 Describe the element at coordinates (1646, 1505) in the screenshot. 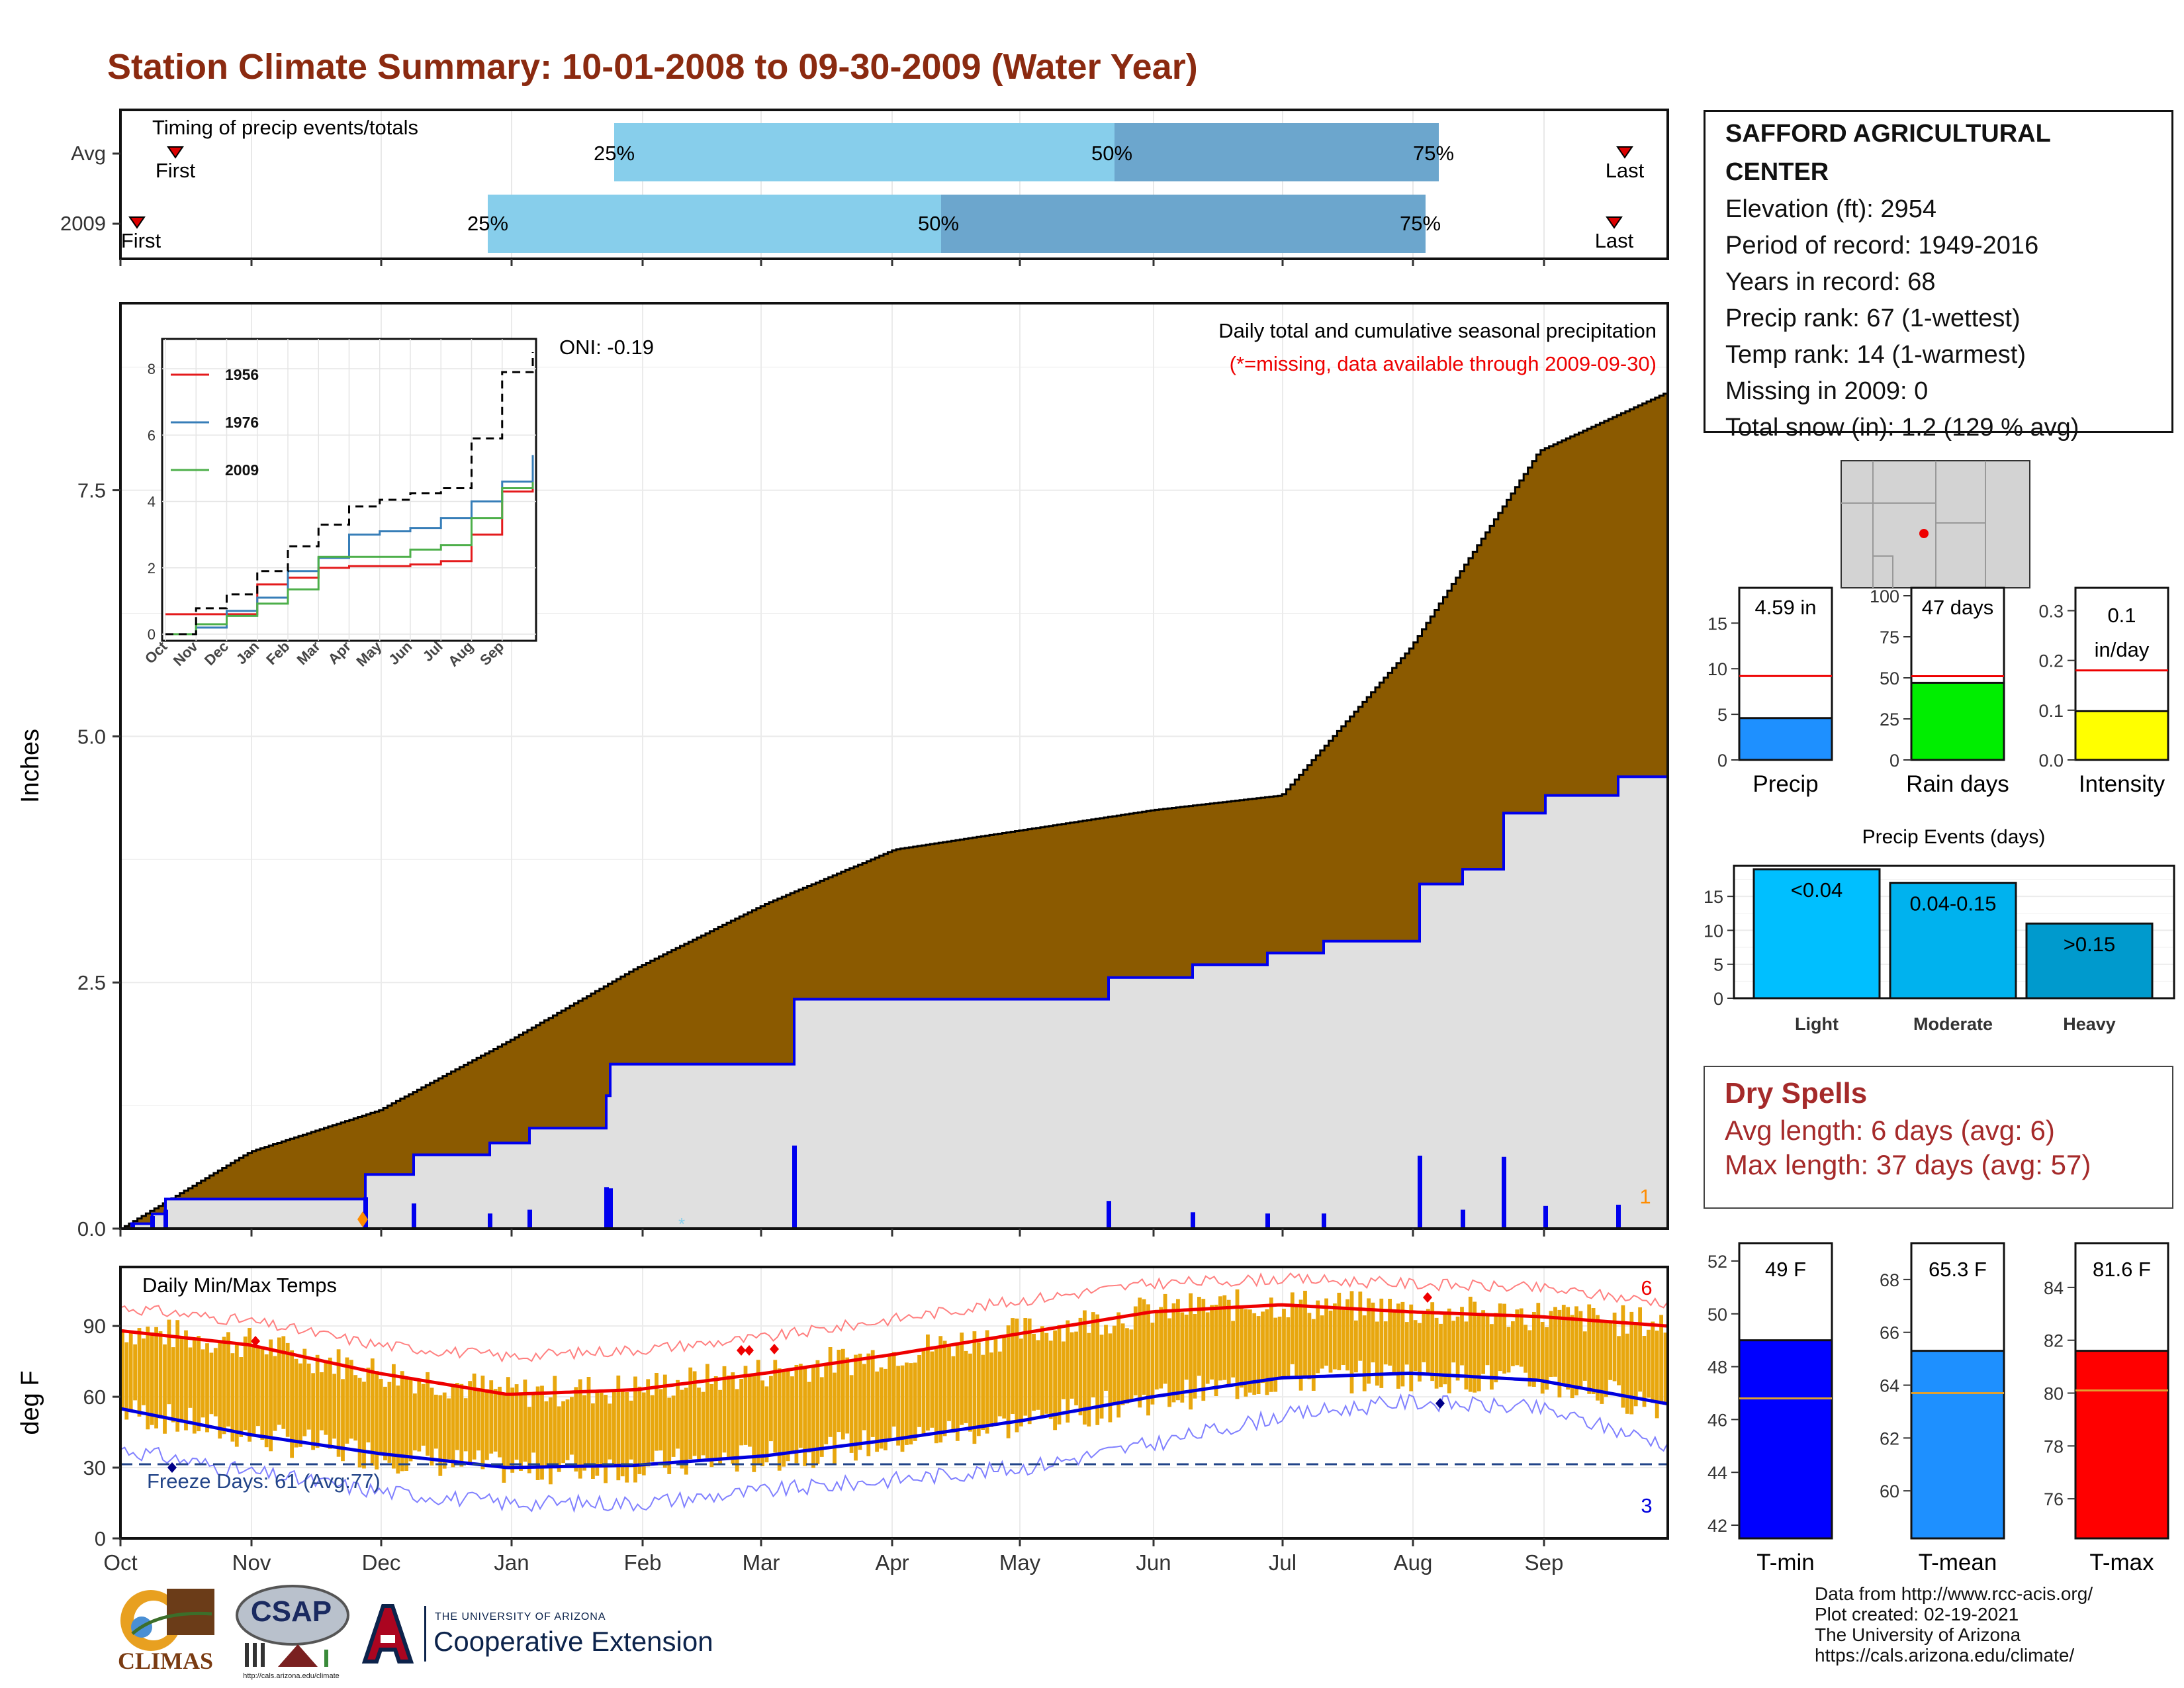

I see `temp-min-count: 3` at that location.